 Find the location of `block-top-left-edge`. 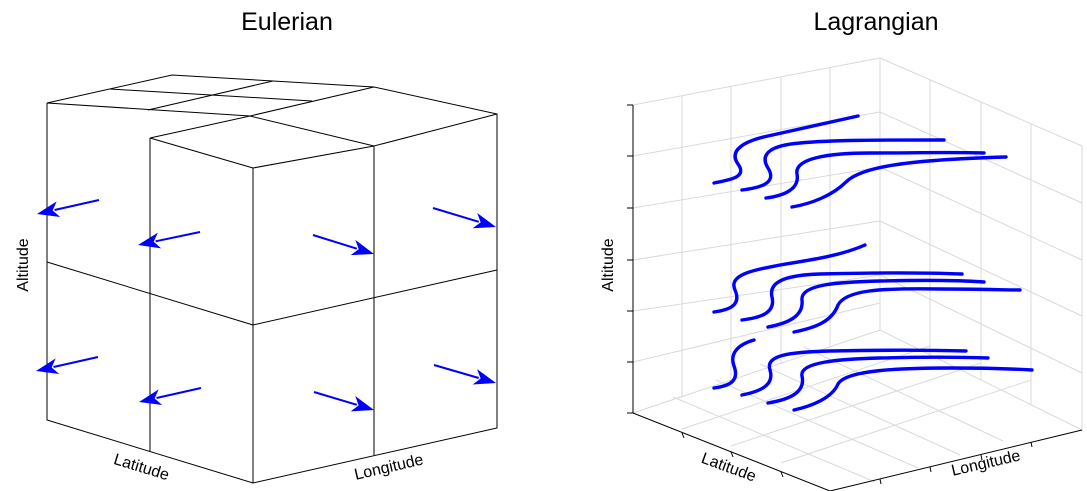

block-top-left-edge is located at coordinates (201, 153).